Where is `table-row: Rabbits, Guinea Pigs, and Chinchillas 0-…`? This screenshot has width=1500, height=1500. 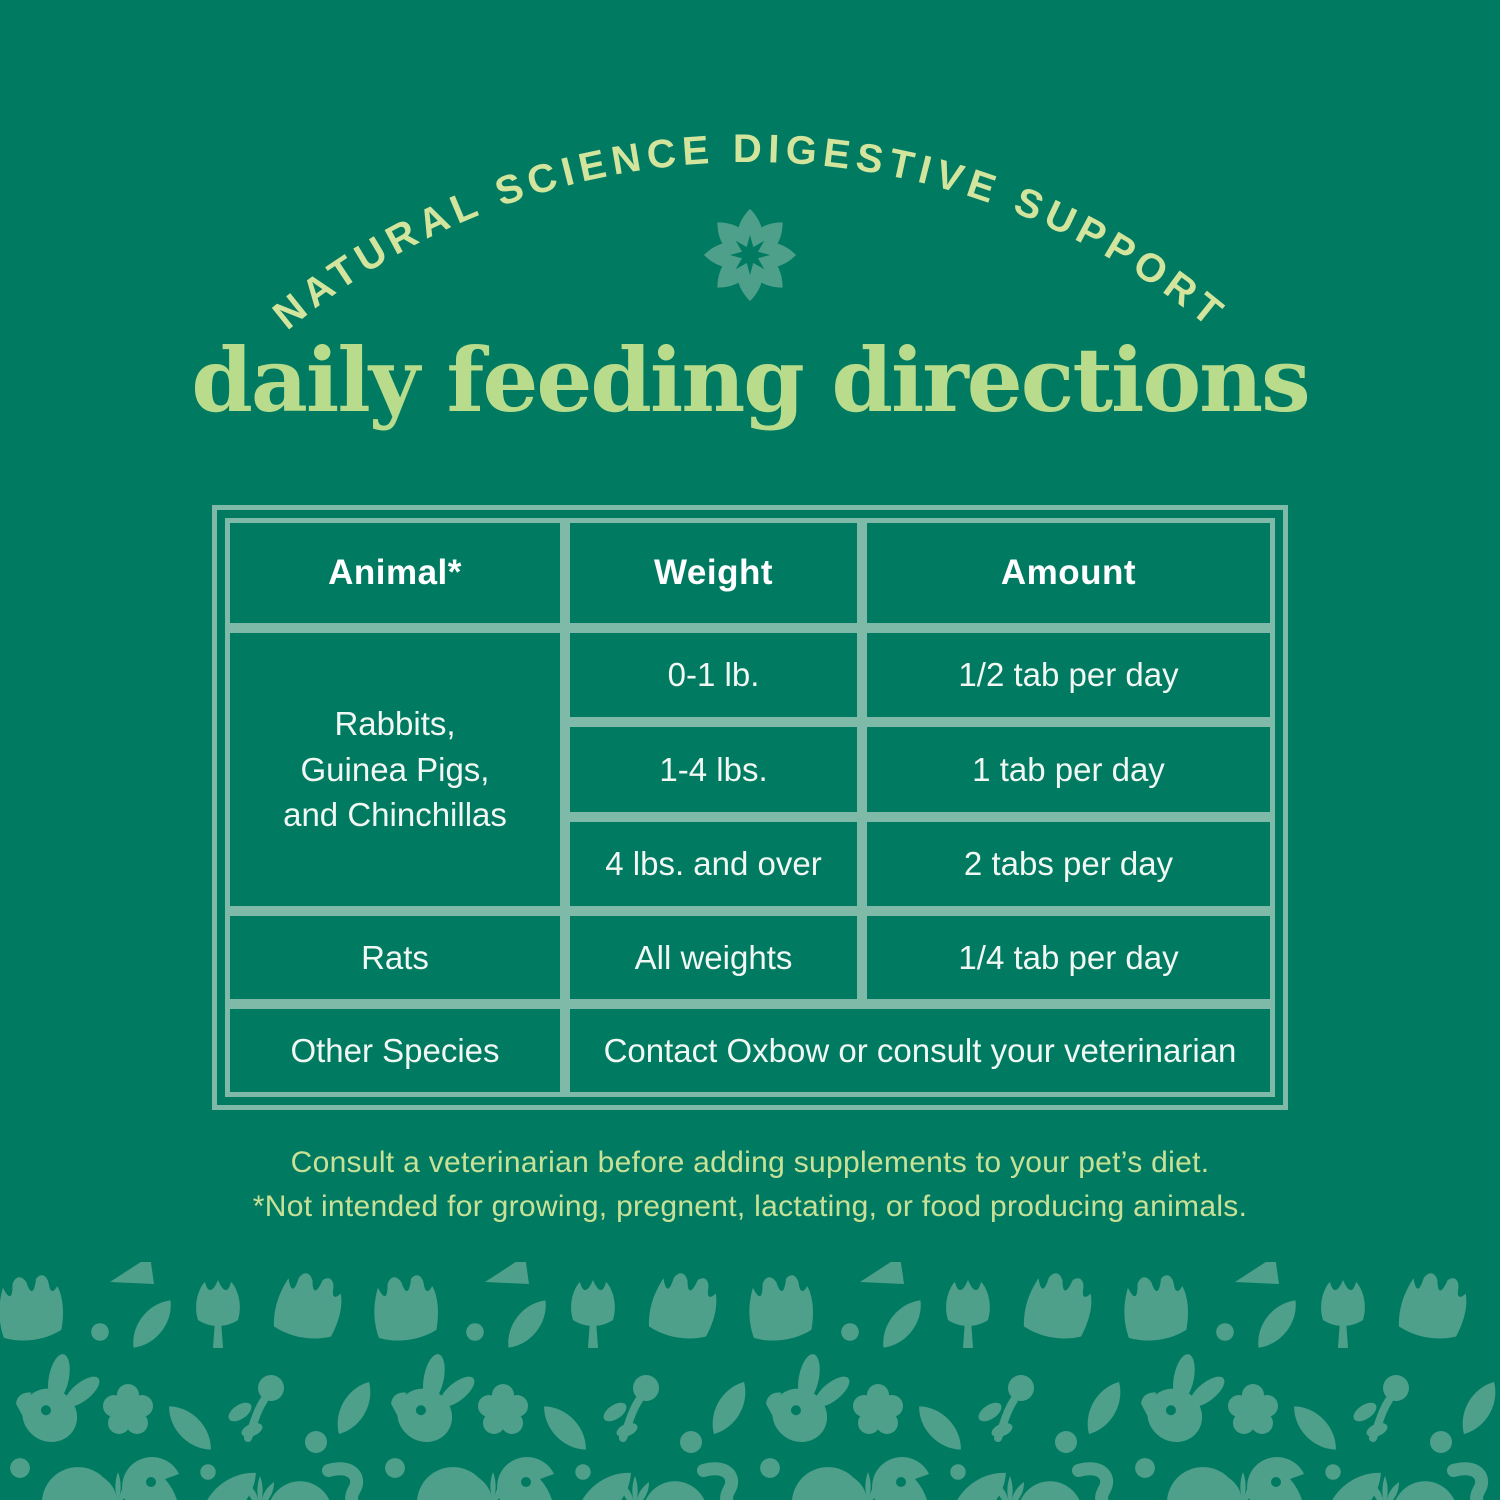 table-row: Rabbits, Guinea Pigs, and Chinchillas 0-… is located at coordinates (750, 770).